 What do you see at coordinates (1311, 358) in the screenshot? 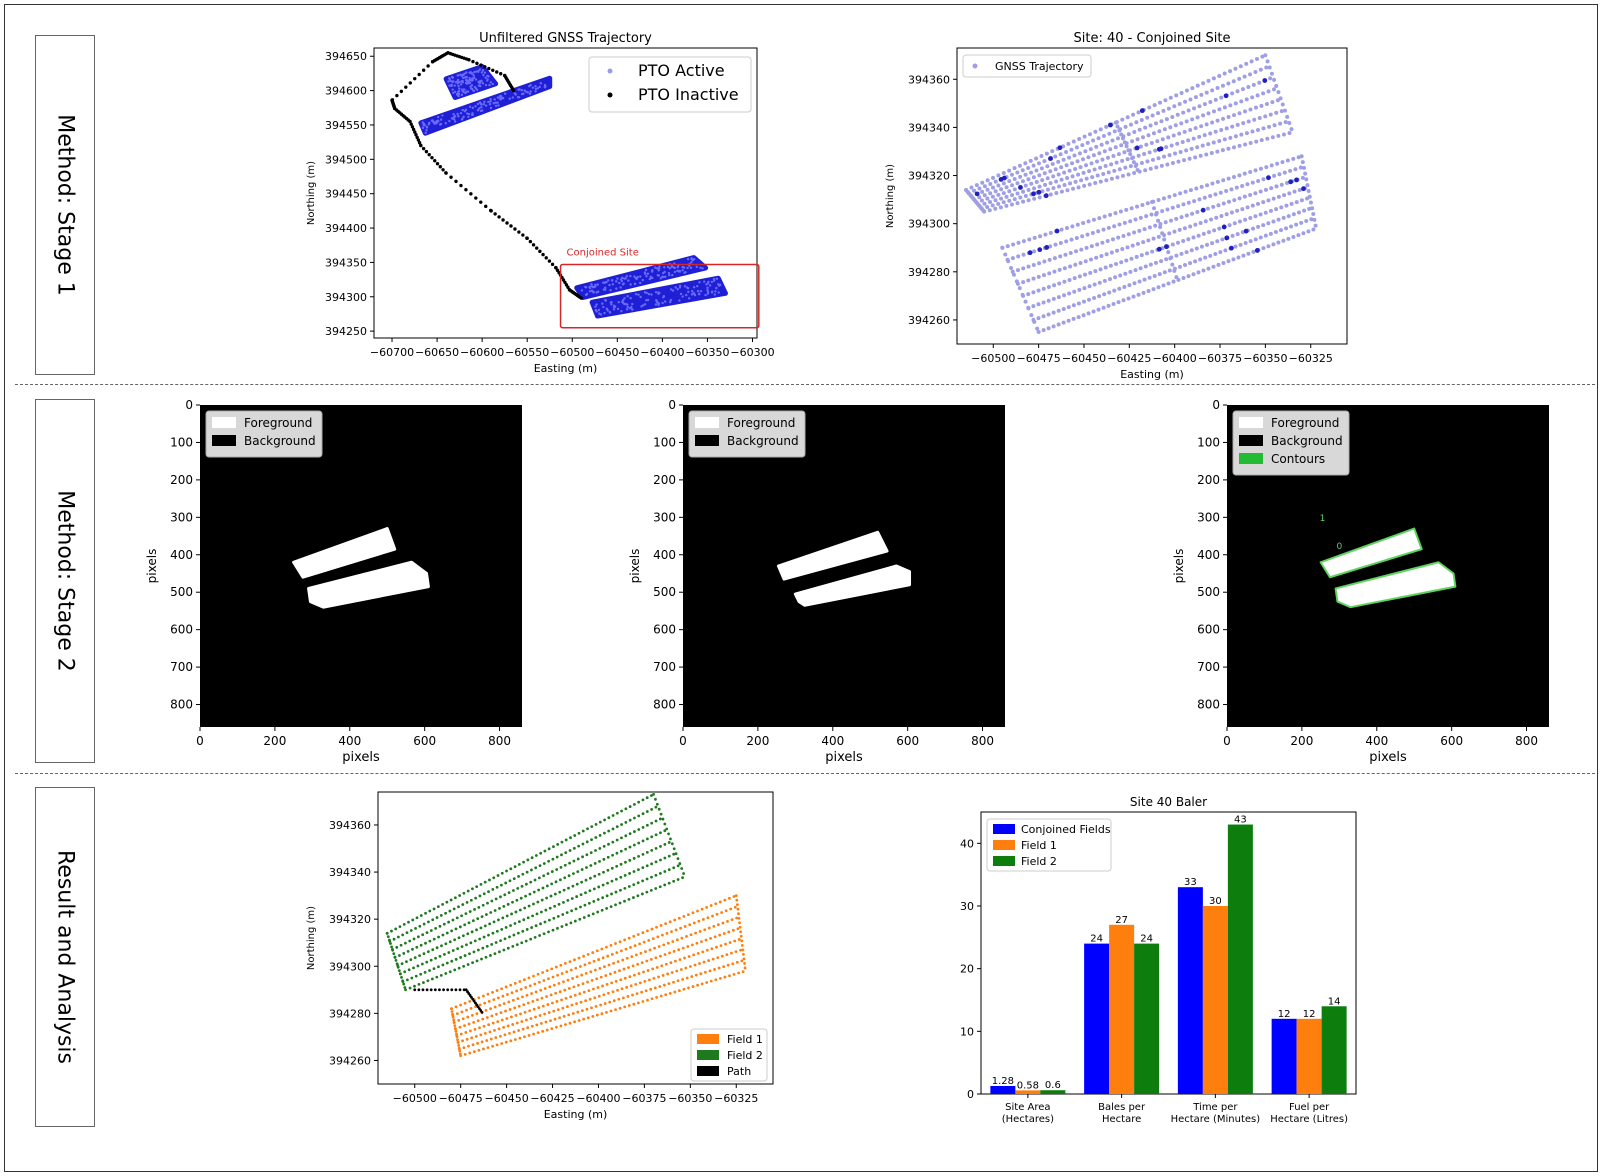
I see `x-tick-label: −60325` at bounding box center [1311, 358].